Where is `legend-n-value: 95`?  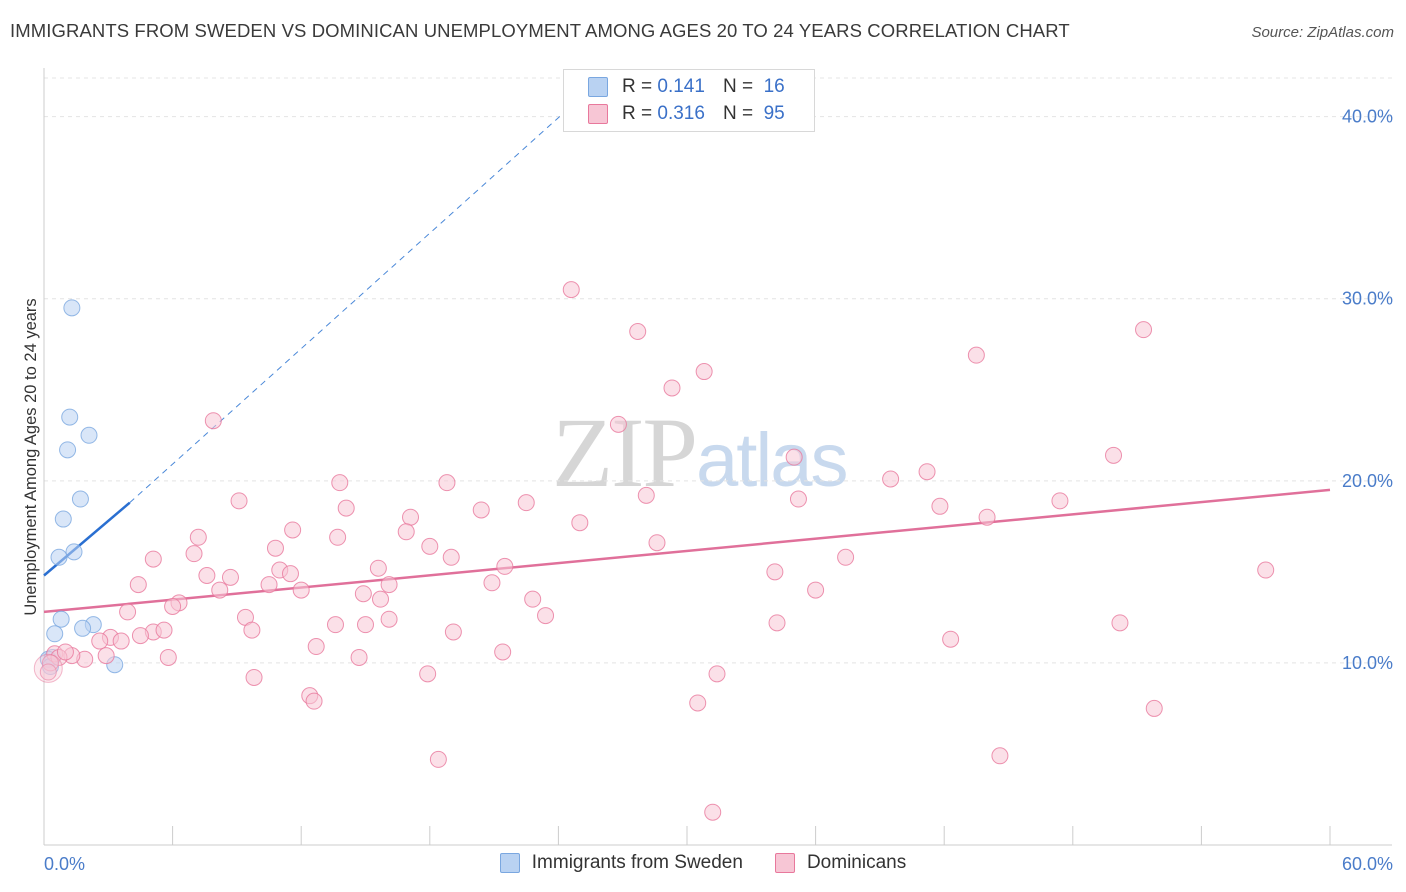 legend-n-value: 95 is located at coordinates (774, 113).